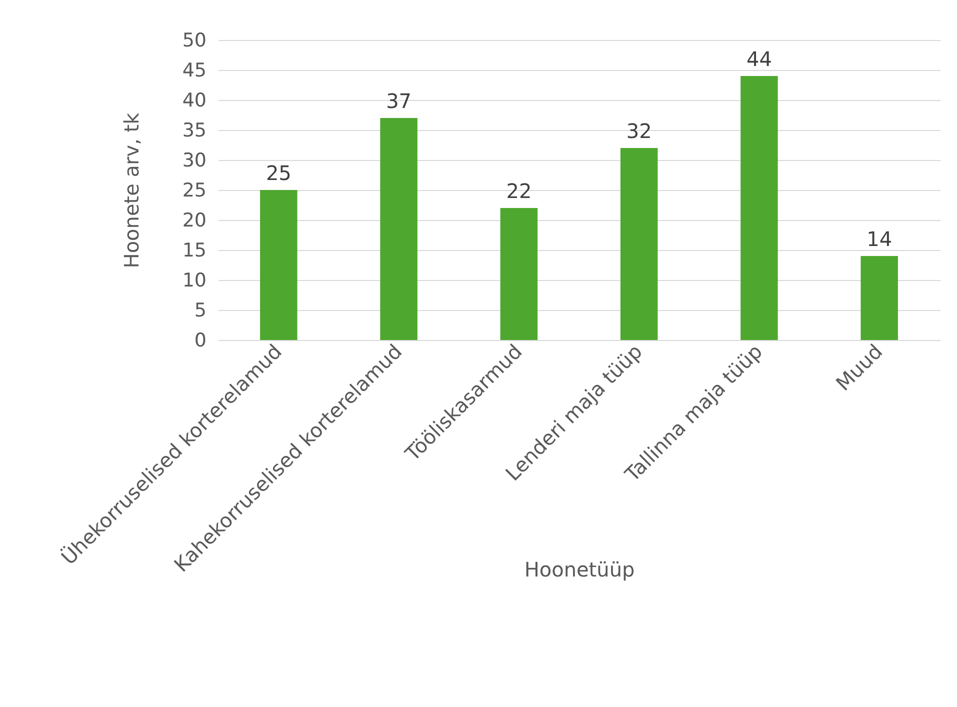  What do you see at coordinates (579, 570) in the screenshot?
I see `x-axis-title: Hoonetüüp` at bounding box center [579, 570].